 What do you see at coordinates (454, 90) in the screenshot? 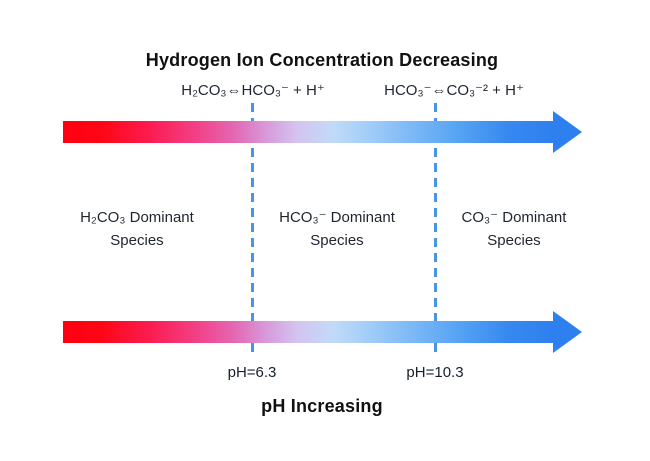
I see `equation-bicarbonate-to-carbonate: HCO₃⁻⇔CO₃⁻² + H⁺` at bounding box center [454, 90].